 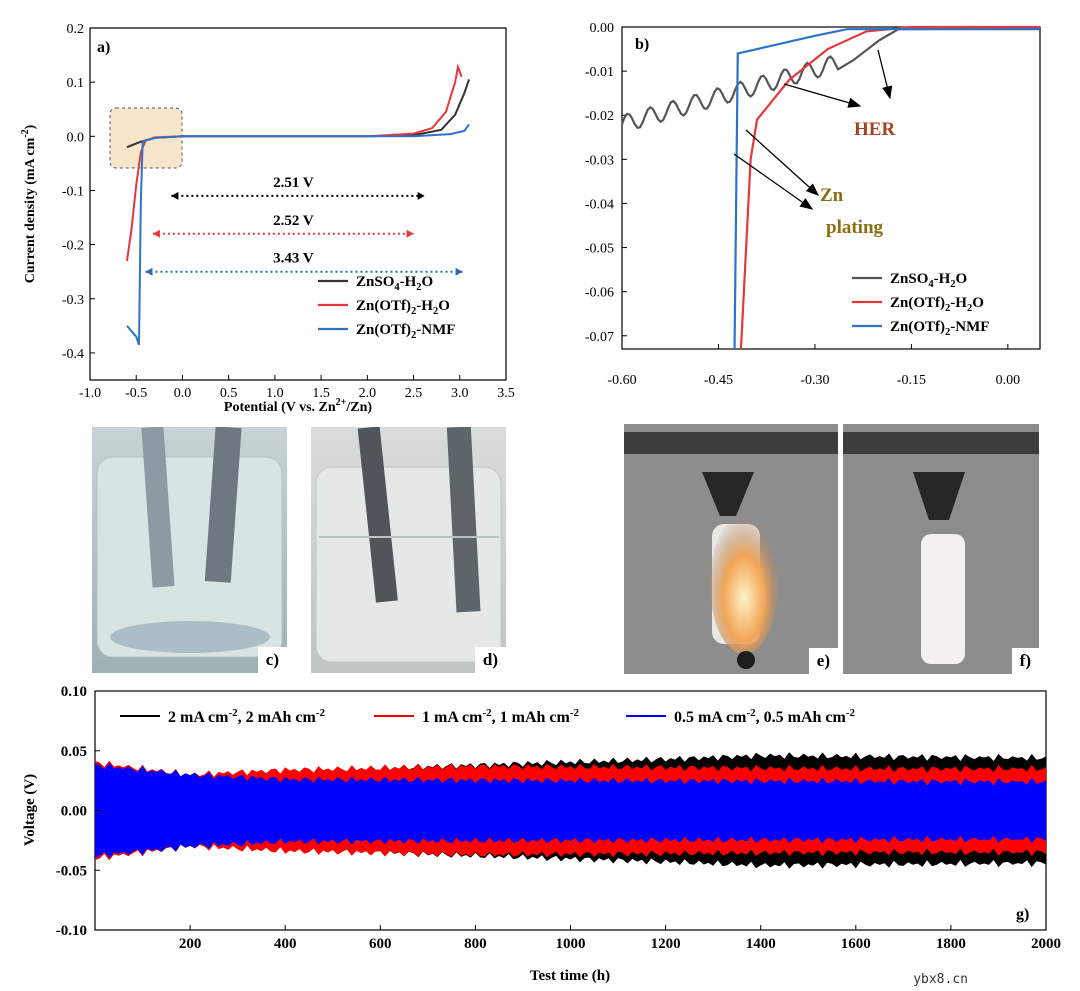 What do you see at coordinates (73, 191) in the screenshot?
I see `y-tick-label: -0.1` at bounding box center [73, 191].